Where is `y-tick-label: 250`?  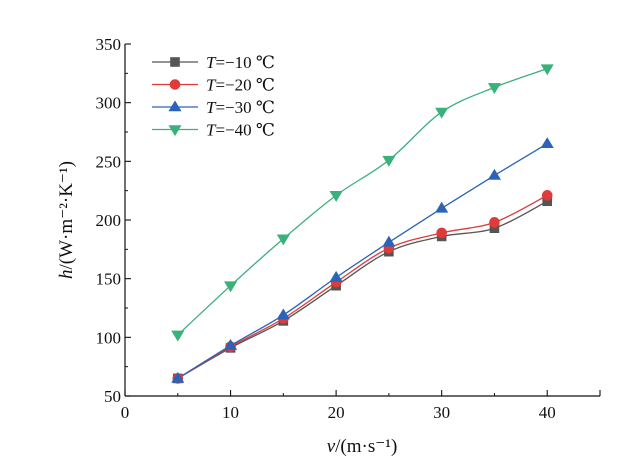
y-tick-label: 250 is located at coordinates (109, 161).